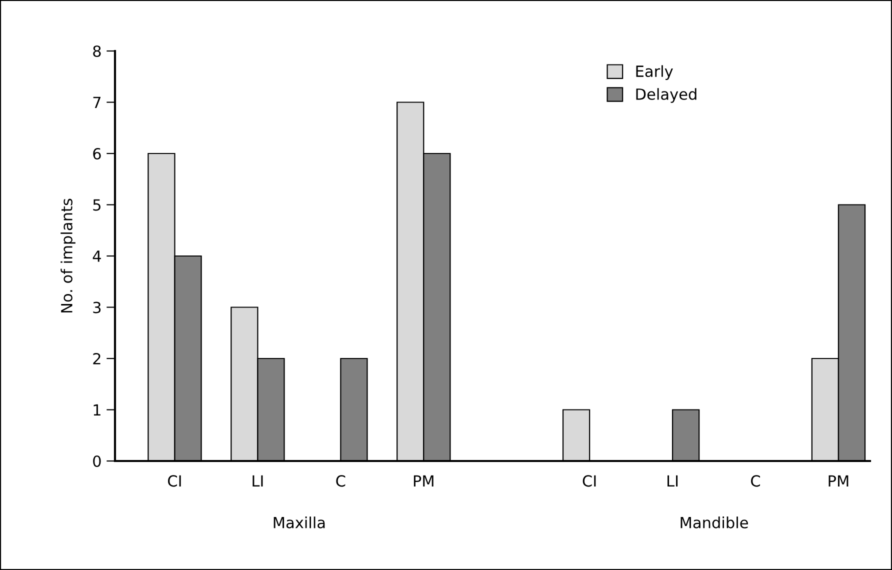  I want to click on legend-label: Early, so click(654, 72).